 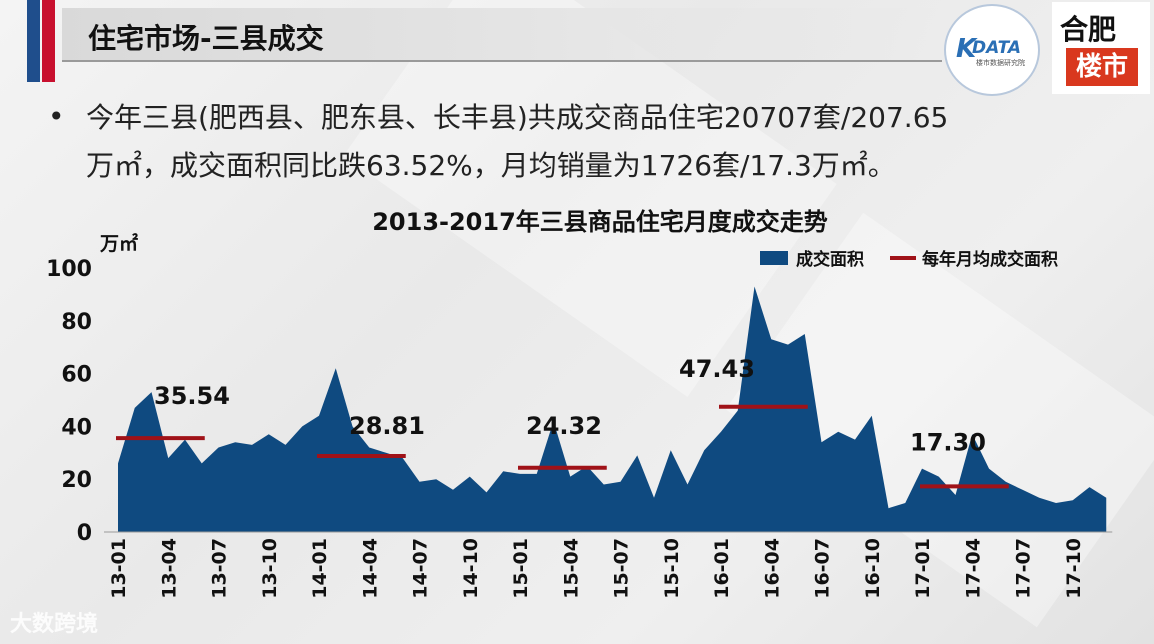 I want to click on header-stripe-red, so click(x=48, y=41).